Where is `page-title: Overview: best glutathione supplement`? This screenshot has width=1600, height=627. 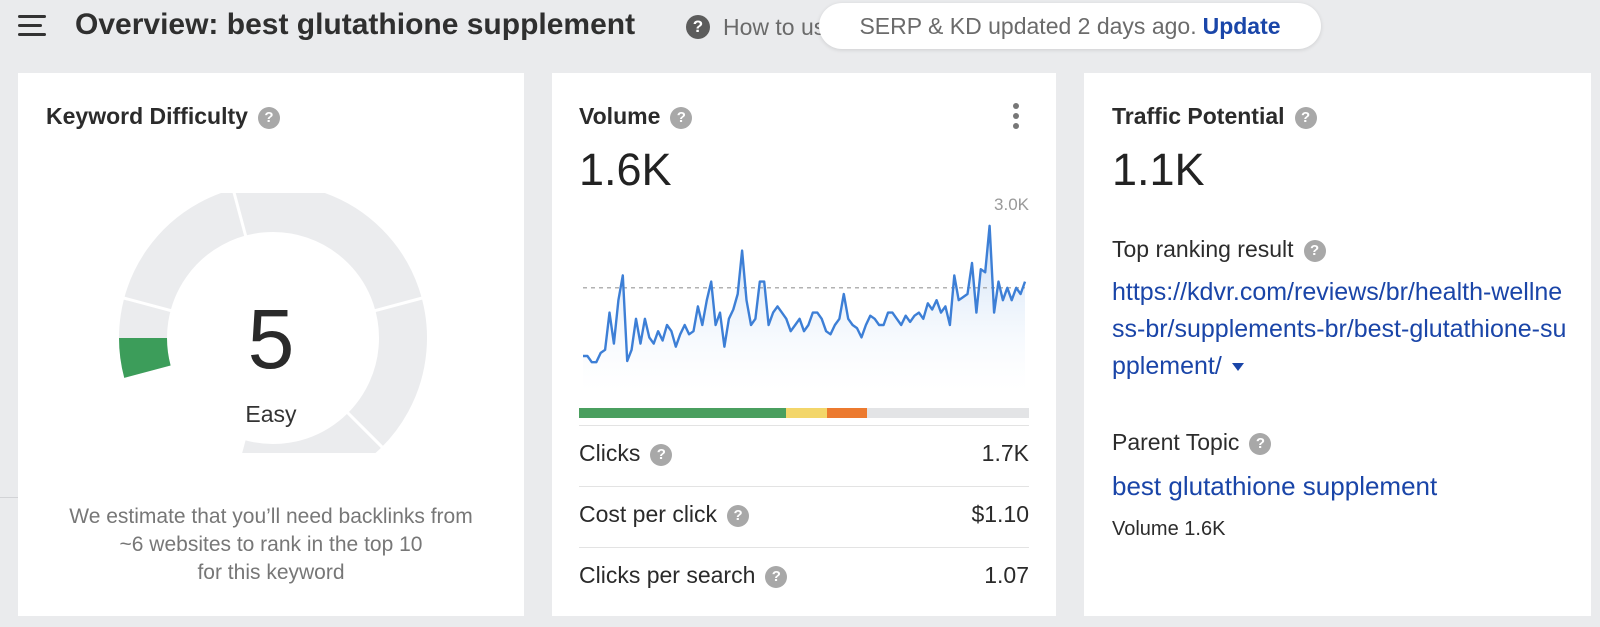 page-title: Overview: best glutathione supplement is located at coordinates (355, 24).